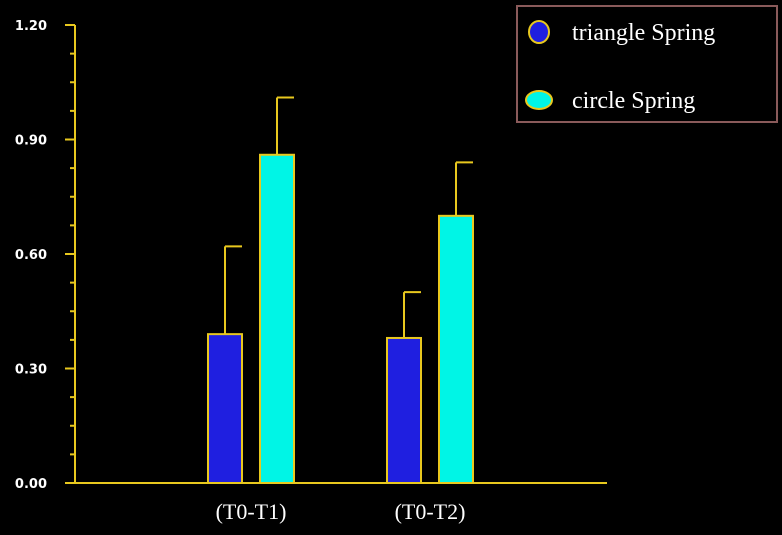  Describe the element at coordinates (31, 370) in the screenshot. I see `y-tick-label: 0.30` at that location.